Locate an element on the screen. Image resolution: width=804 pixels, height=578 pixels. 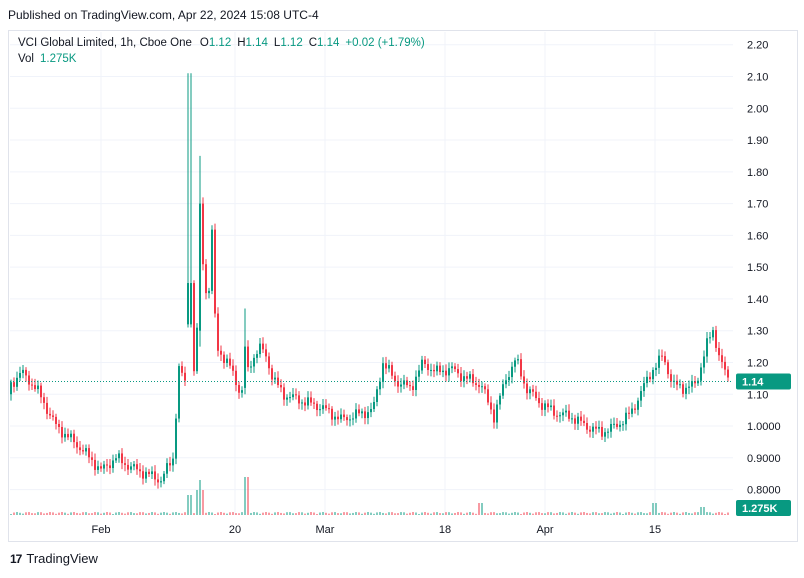
volume-label: Vol is located at coordinates (26, 59).